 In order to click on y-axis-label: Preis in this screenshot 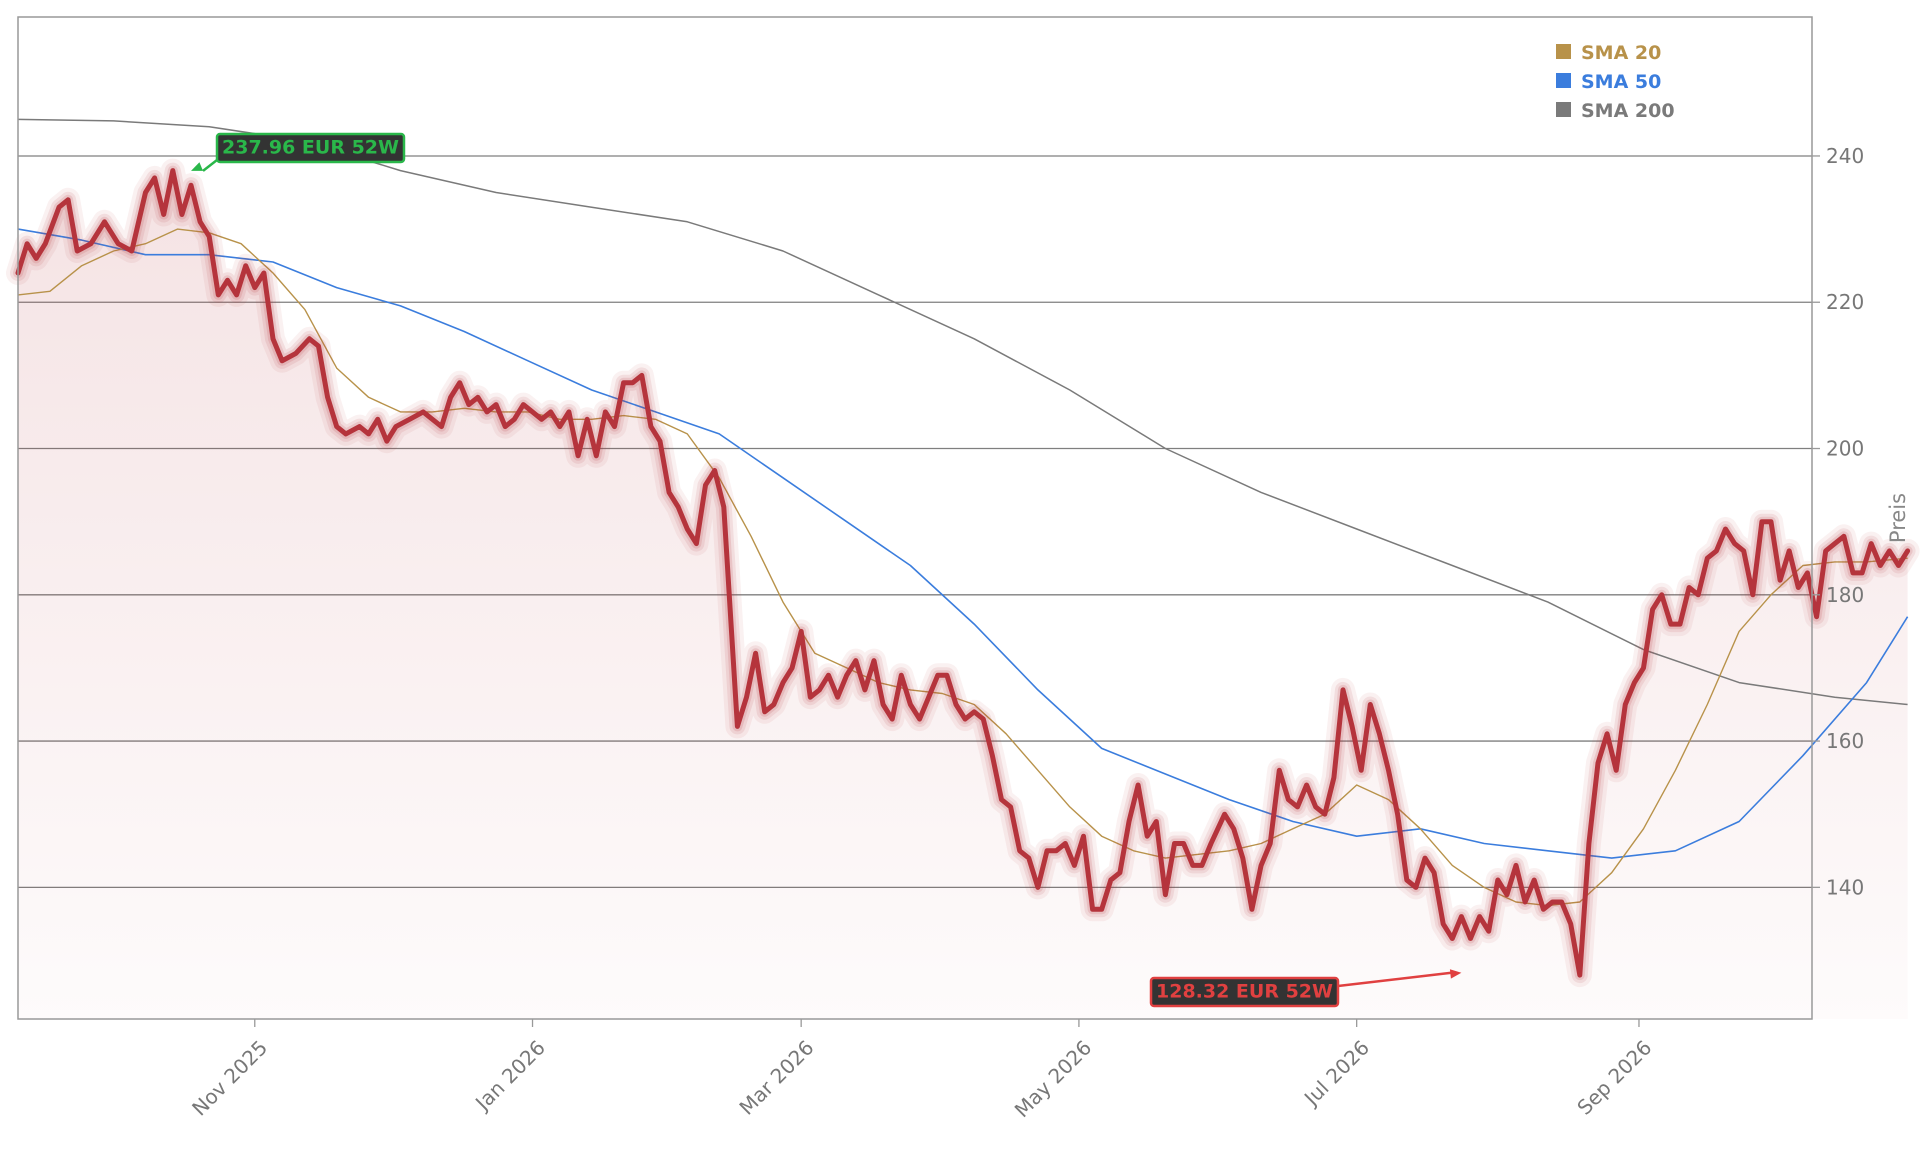, I will do `click(1898, 518)`.